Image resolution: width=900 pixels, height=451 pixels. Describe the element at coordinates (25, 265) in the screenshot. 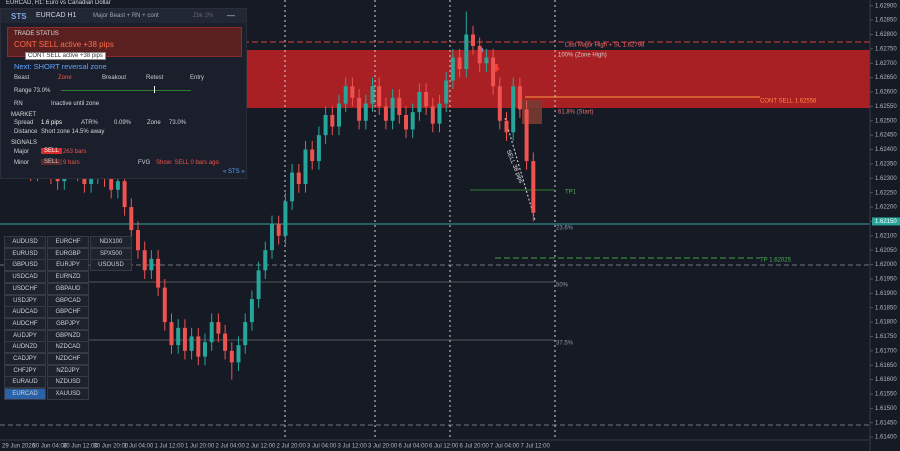

I see `symbol-button: GBPUSD` at that location.